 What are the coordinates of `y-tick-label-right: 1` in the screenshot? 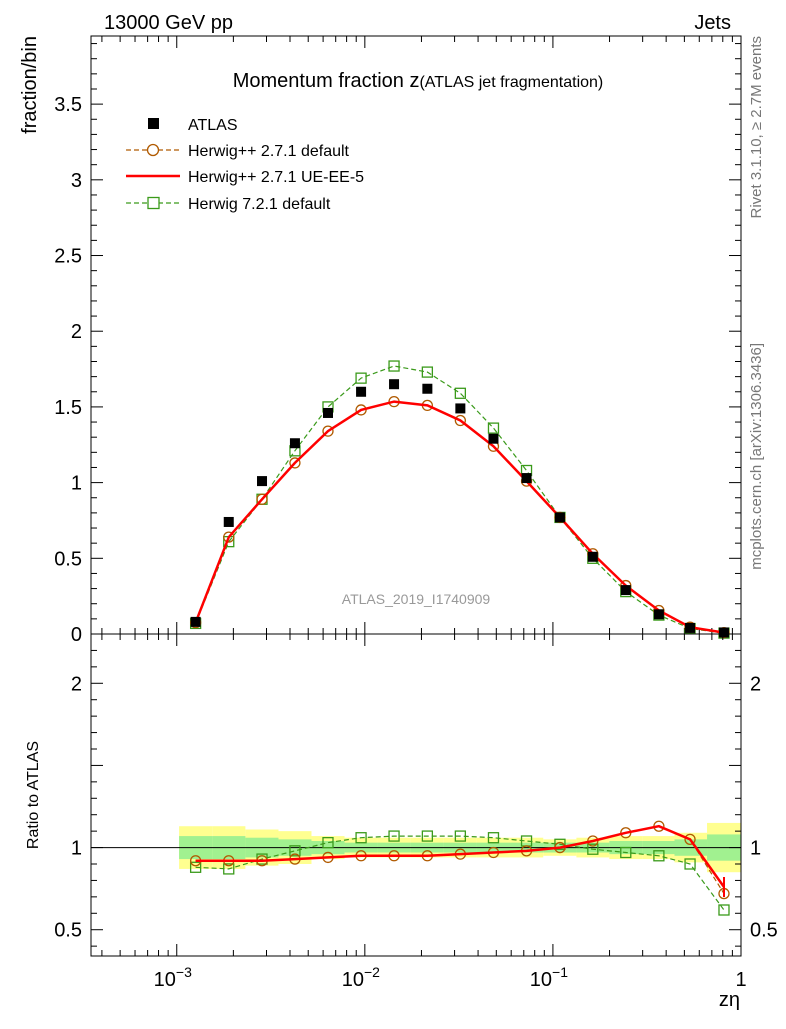 It's located at (755, 849).